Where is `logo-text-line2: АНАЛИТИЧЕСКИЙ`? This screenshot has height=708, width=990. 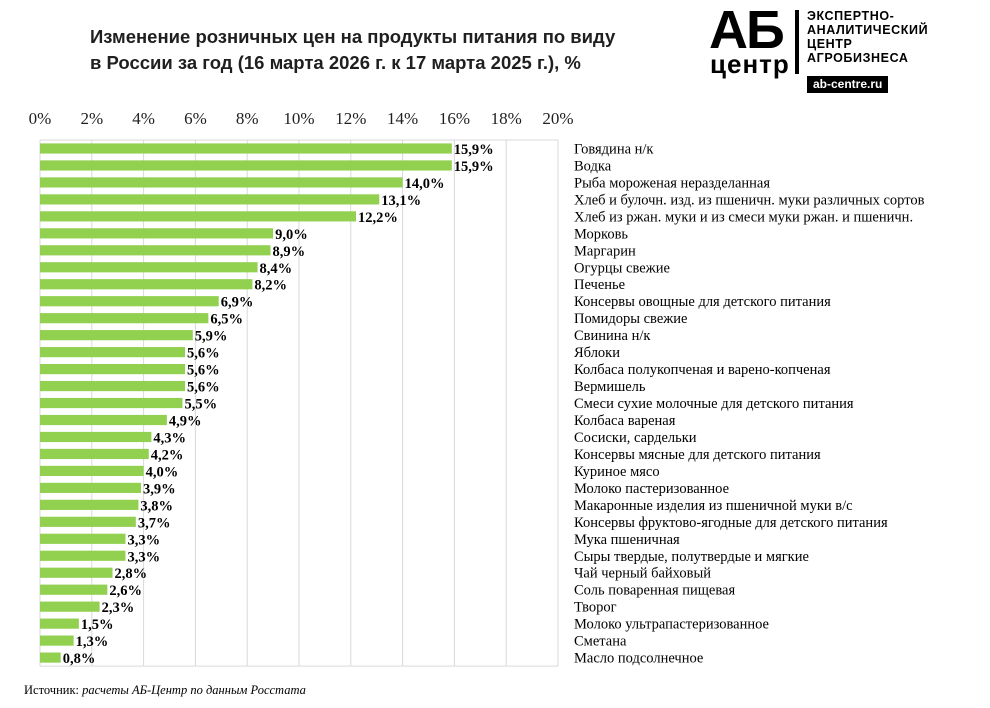
logo-text-line2: АНАЛИТИЧЕСКИЙ is located at coordinates (868, 30).